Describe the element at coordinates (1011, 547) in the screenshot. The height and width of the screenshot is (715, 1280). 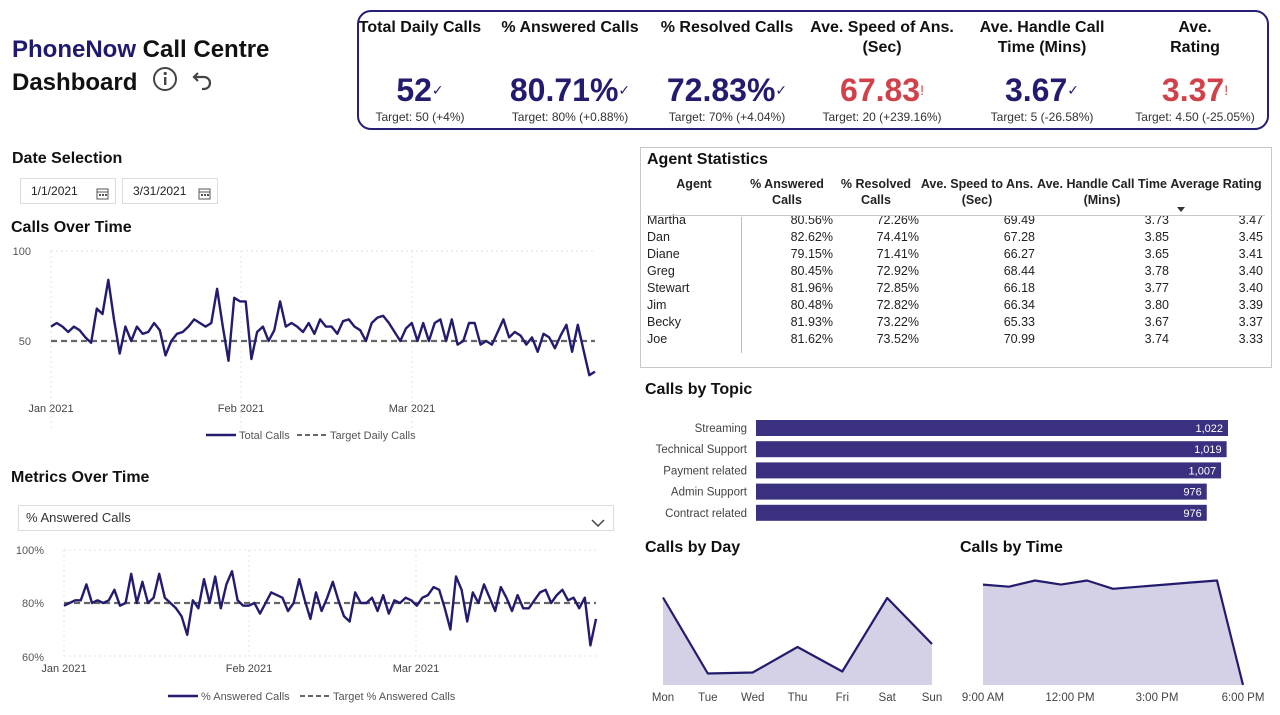
I see `calls-by-time-title: Calls by Time` at that location.